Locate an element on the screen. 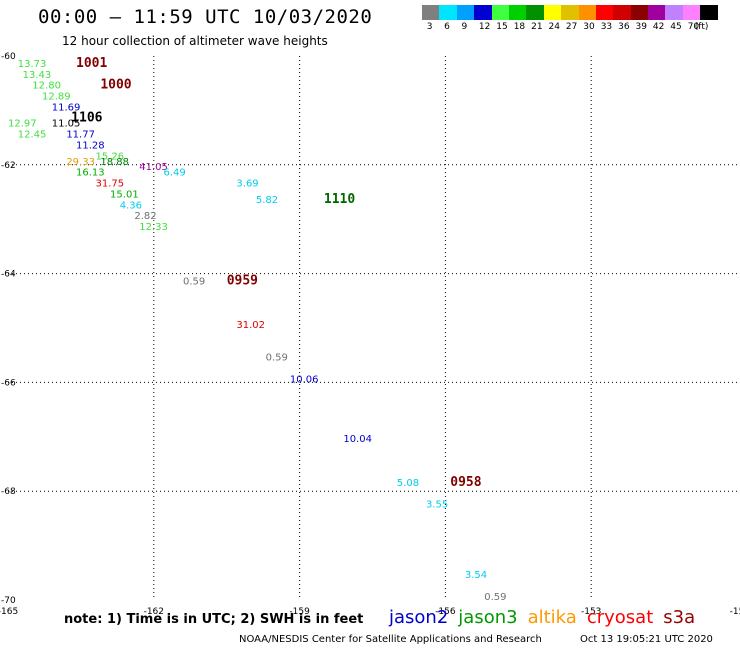 The image size is (740, 650). generated-timestamp: Oct 13 19:05:21 UTC 2020 is located at coordinates (646, 639).